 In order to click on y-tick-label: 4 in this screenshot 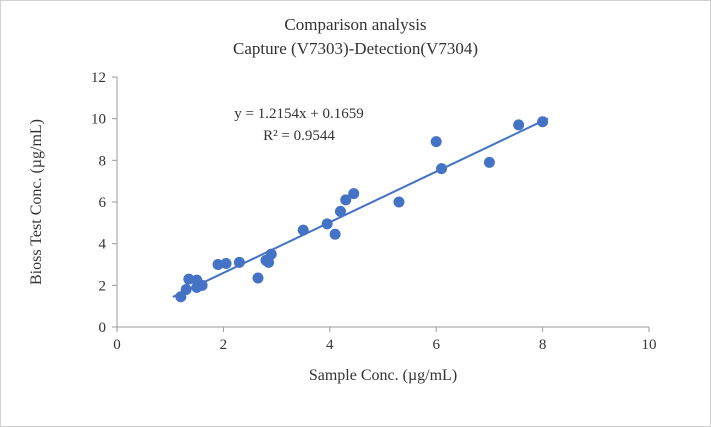, I will do `click(103, 245)`.